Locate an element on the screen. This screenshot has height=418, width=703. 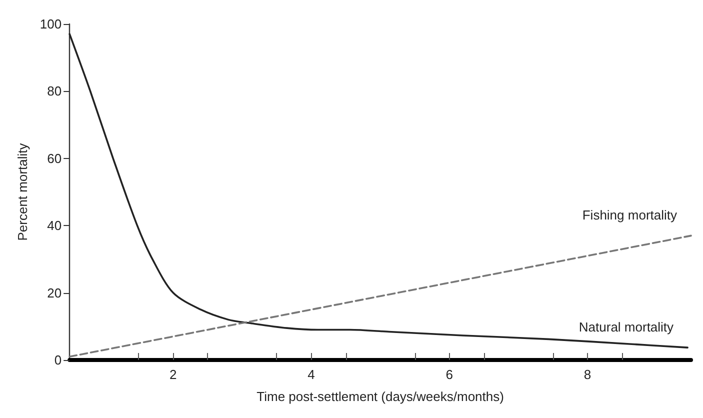
y-axis-title: Percent mortality is located at coordinates (22, 191).